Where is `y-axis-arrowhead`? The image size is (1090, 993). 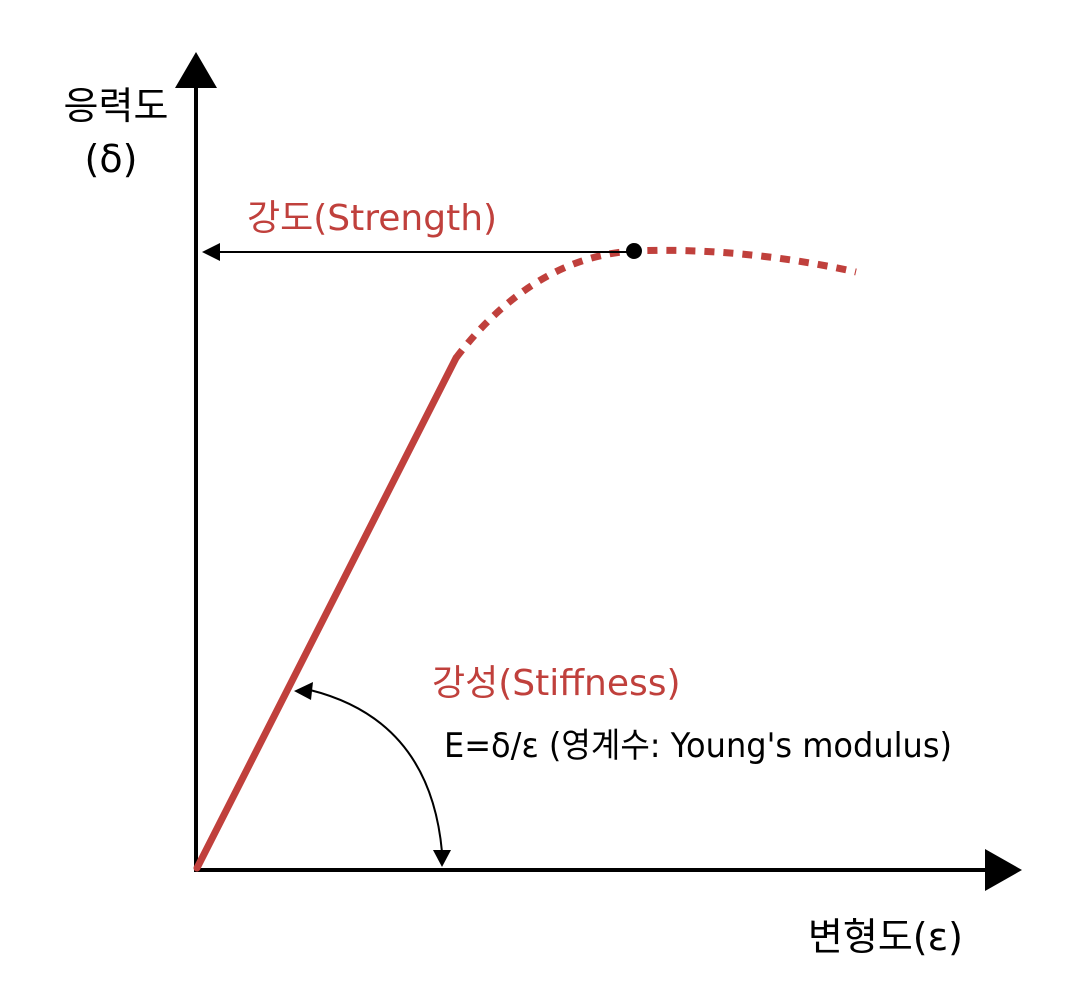 y-axis-arrowhead is located at coordinates (196, 70).